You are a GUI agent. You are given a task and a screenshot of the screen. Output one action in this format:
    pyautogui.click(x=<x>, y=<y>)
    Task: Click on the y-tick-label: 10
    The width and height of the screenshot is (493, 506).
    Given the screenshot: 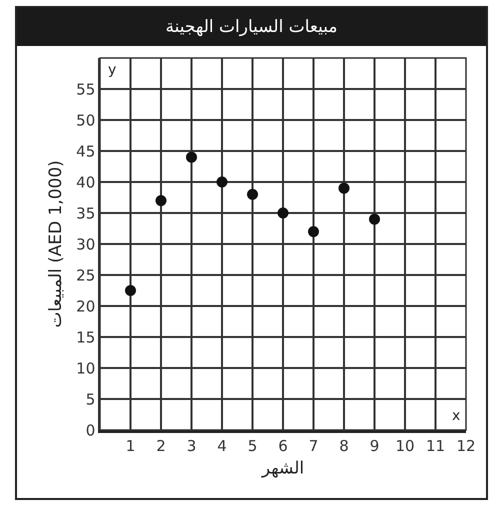 What is the action you would take?
    pyautogui.click(x=86, y=368)
    